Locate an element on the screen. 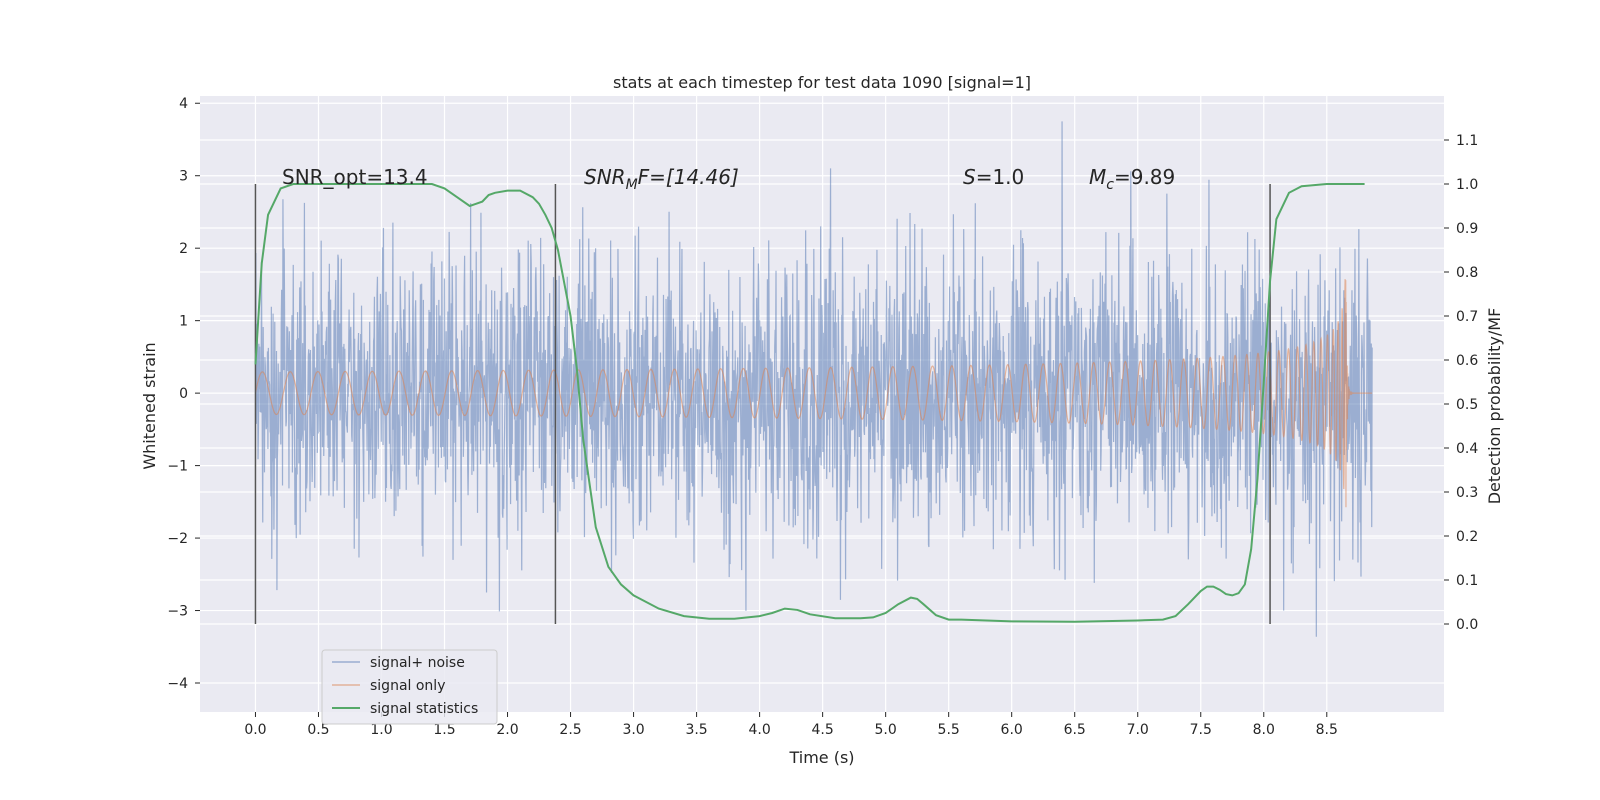  y-left-tick-label: 4 is located at coordinates (183, 104).